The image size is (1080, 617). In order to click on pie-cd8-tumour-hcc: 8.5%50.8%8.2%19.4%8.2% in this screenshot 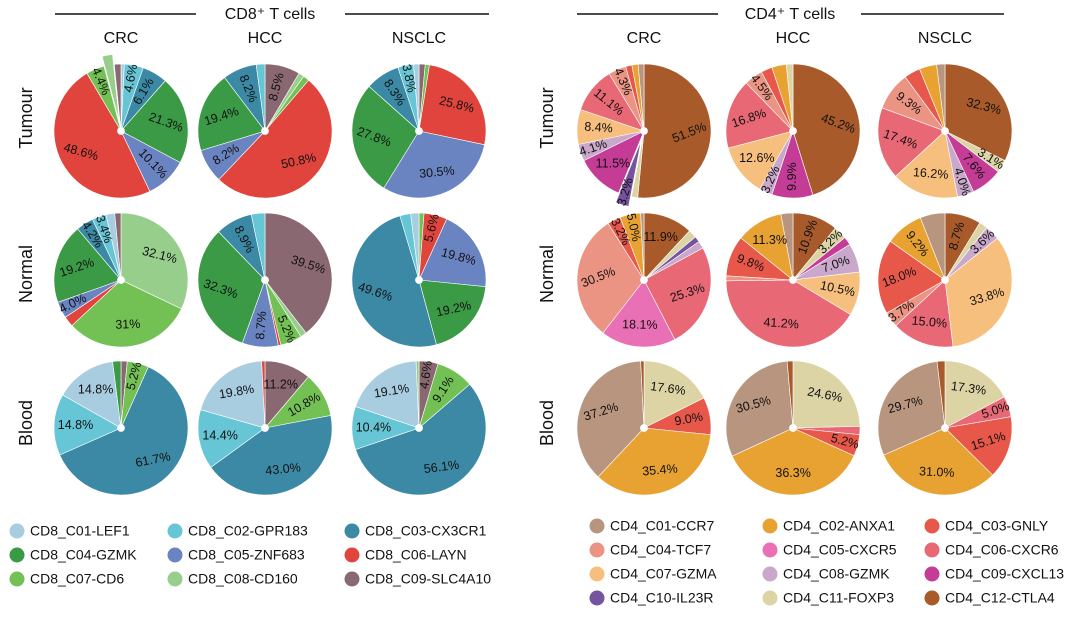, I will do `click(265, 131)`.